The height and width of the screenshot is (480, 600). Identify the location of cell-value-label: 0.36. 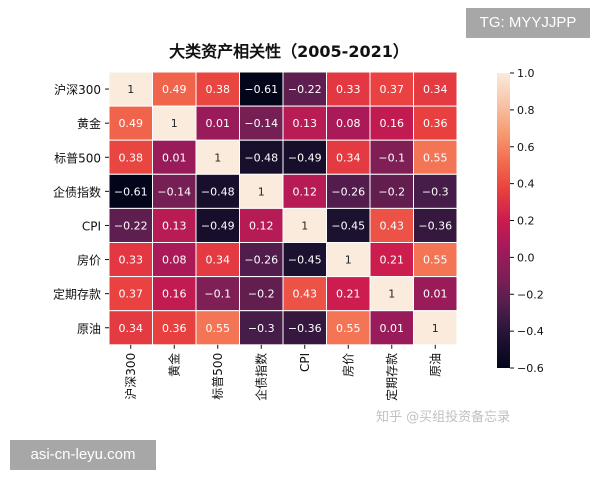
(435, 123).